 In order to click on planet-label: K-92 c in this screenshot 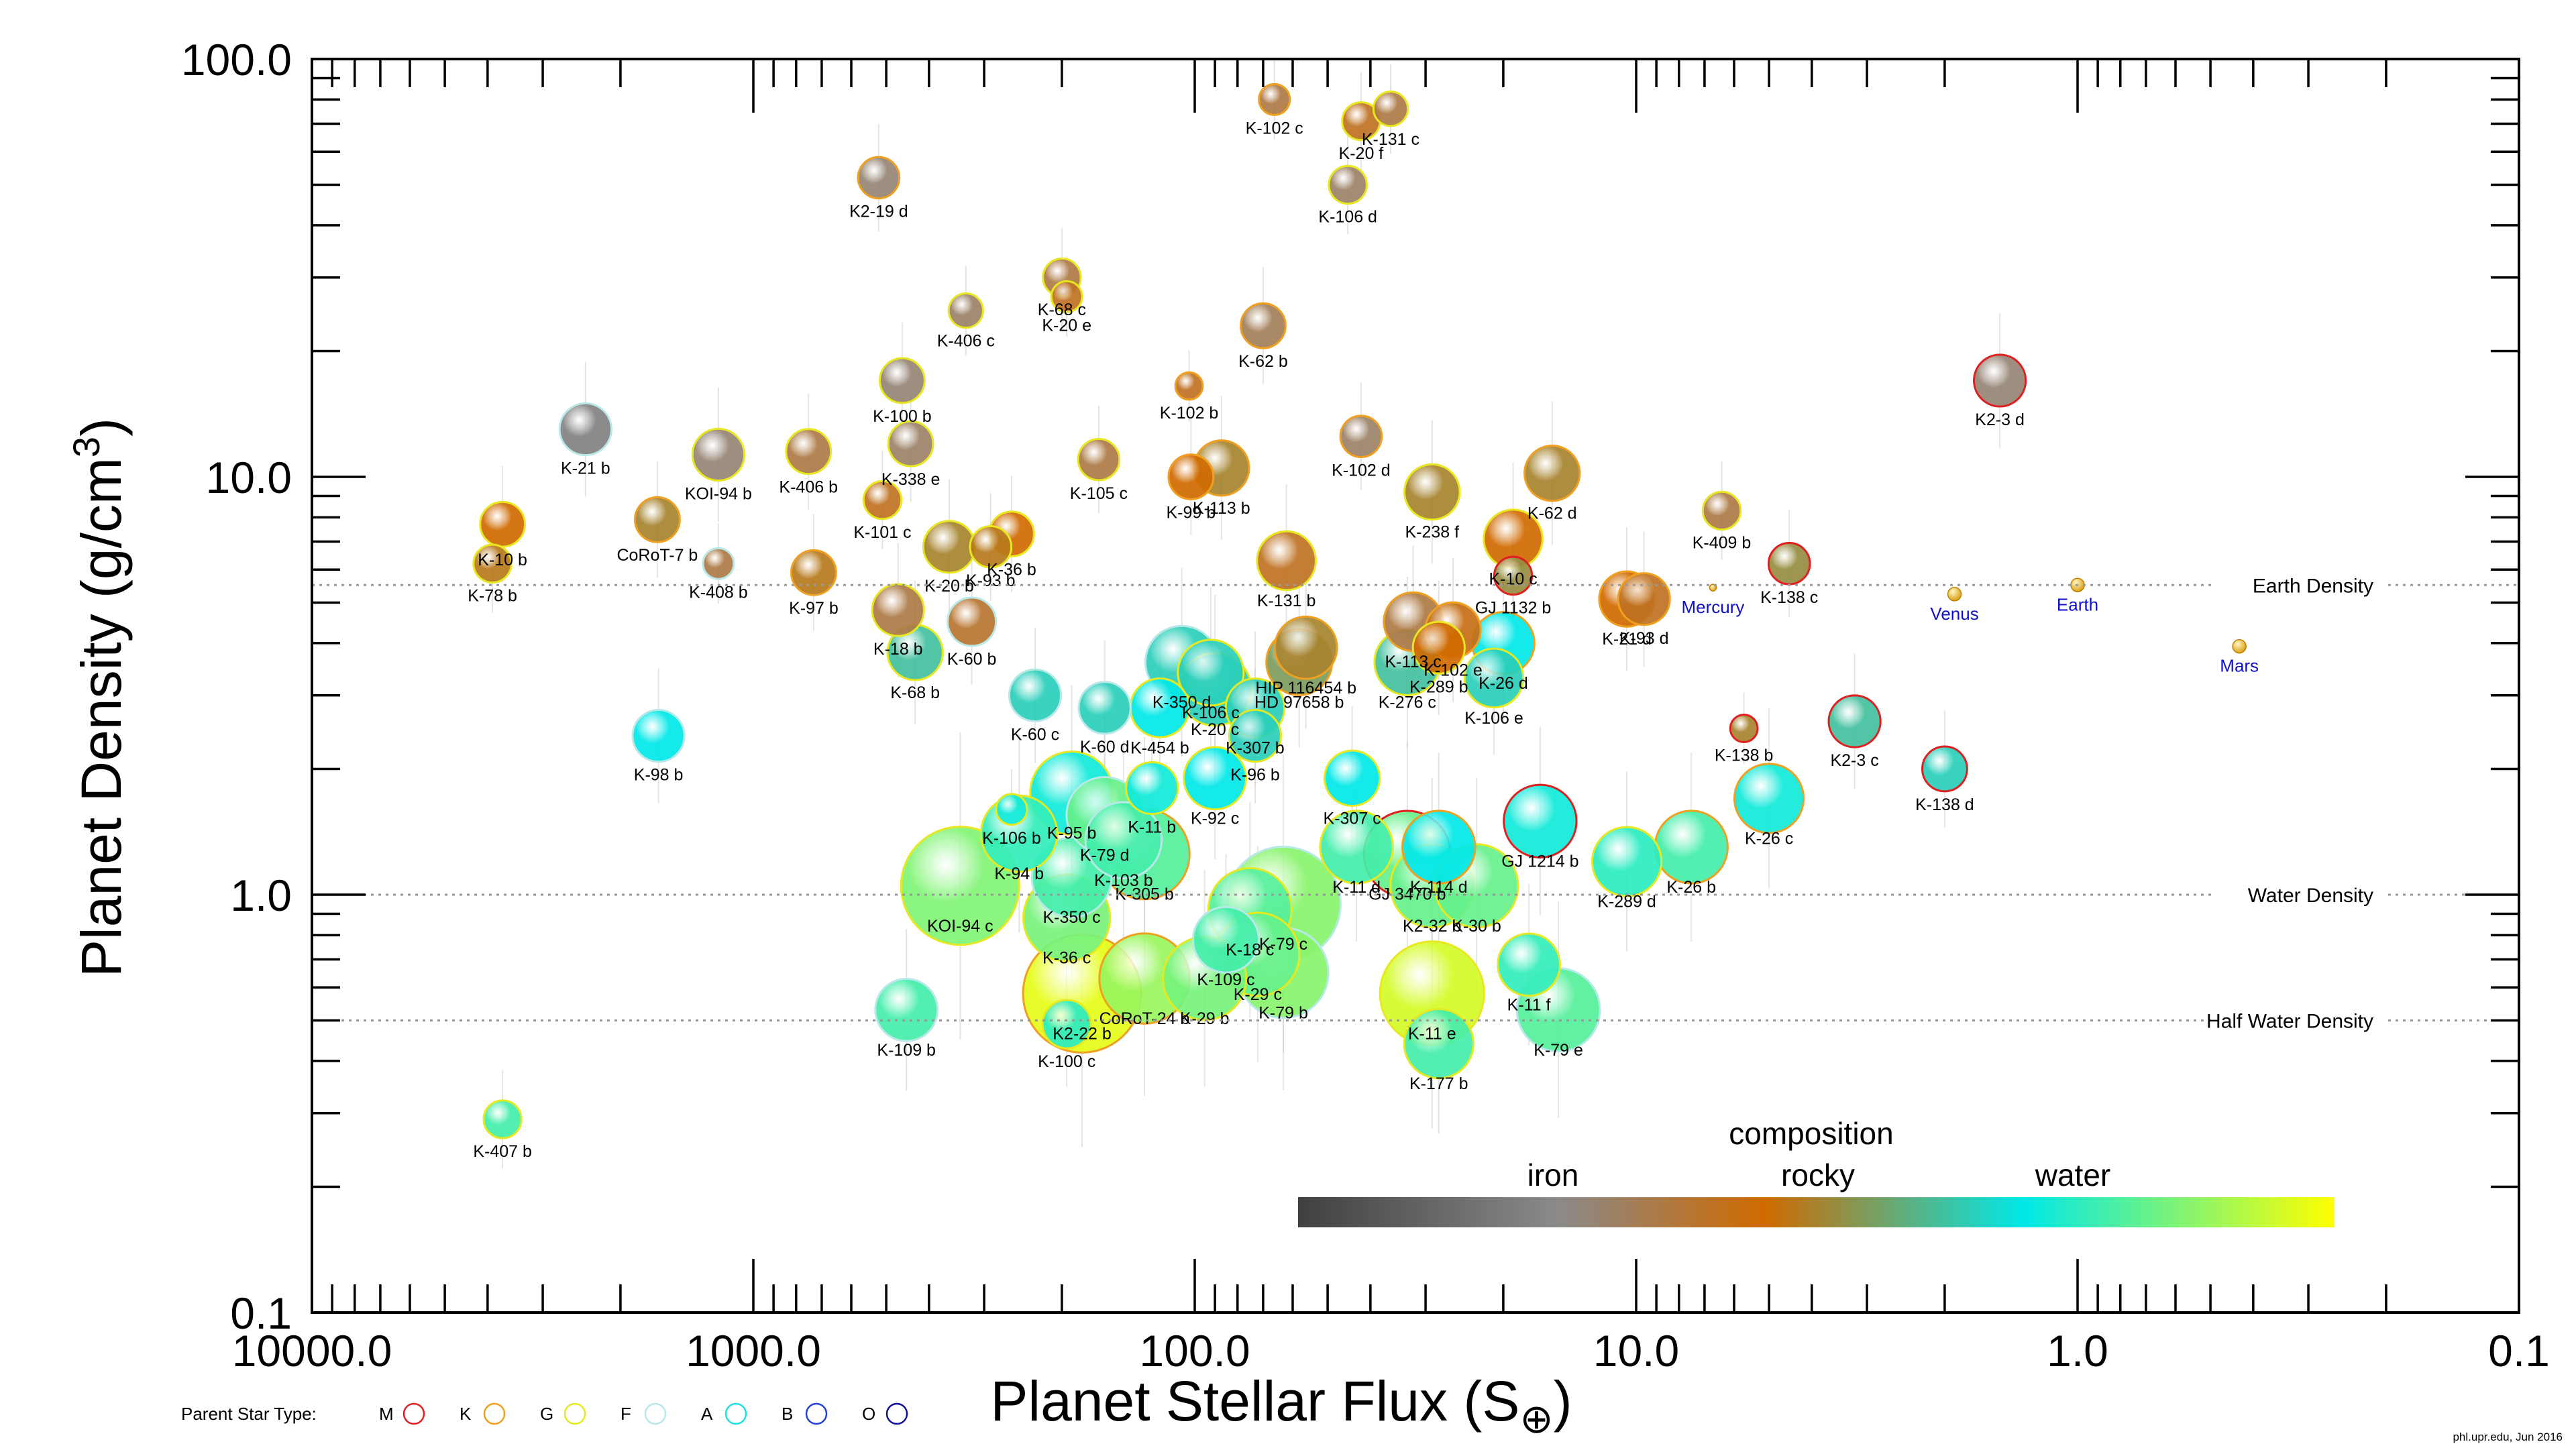, I will do `click(1215, 819)`.